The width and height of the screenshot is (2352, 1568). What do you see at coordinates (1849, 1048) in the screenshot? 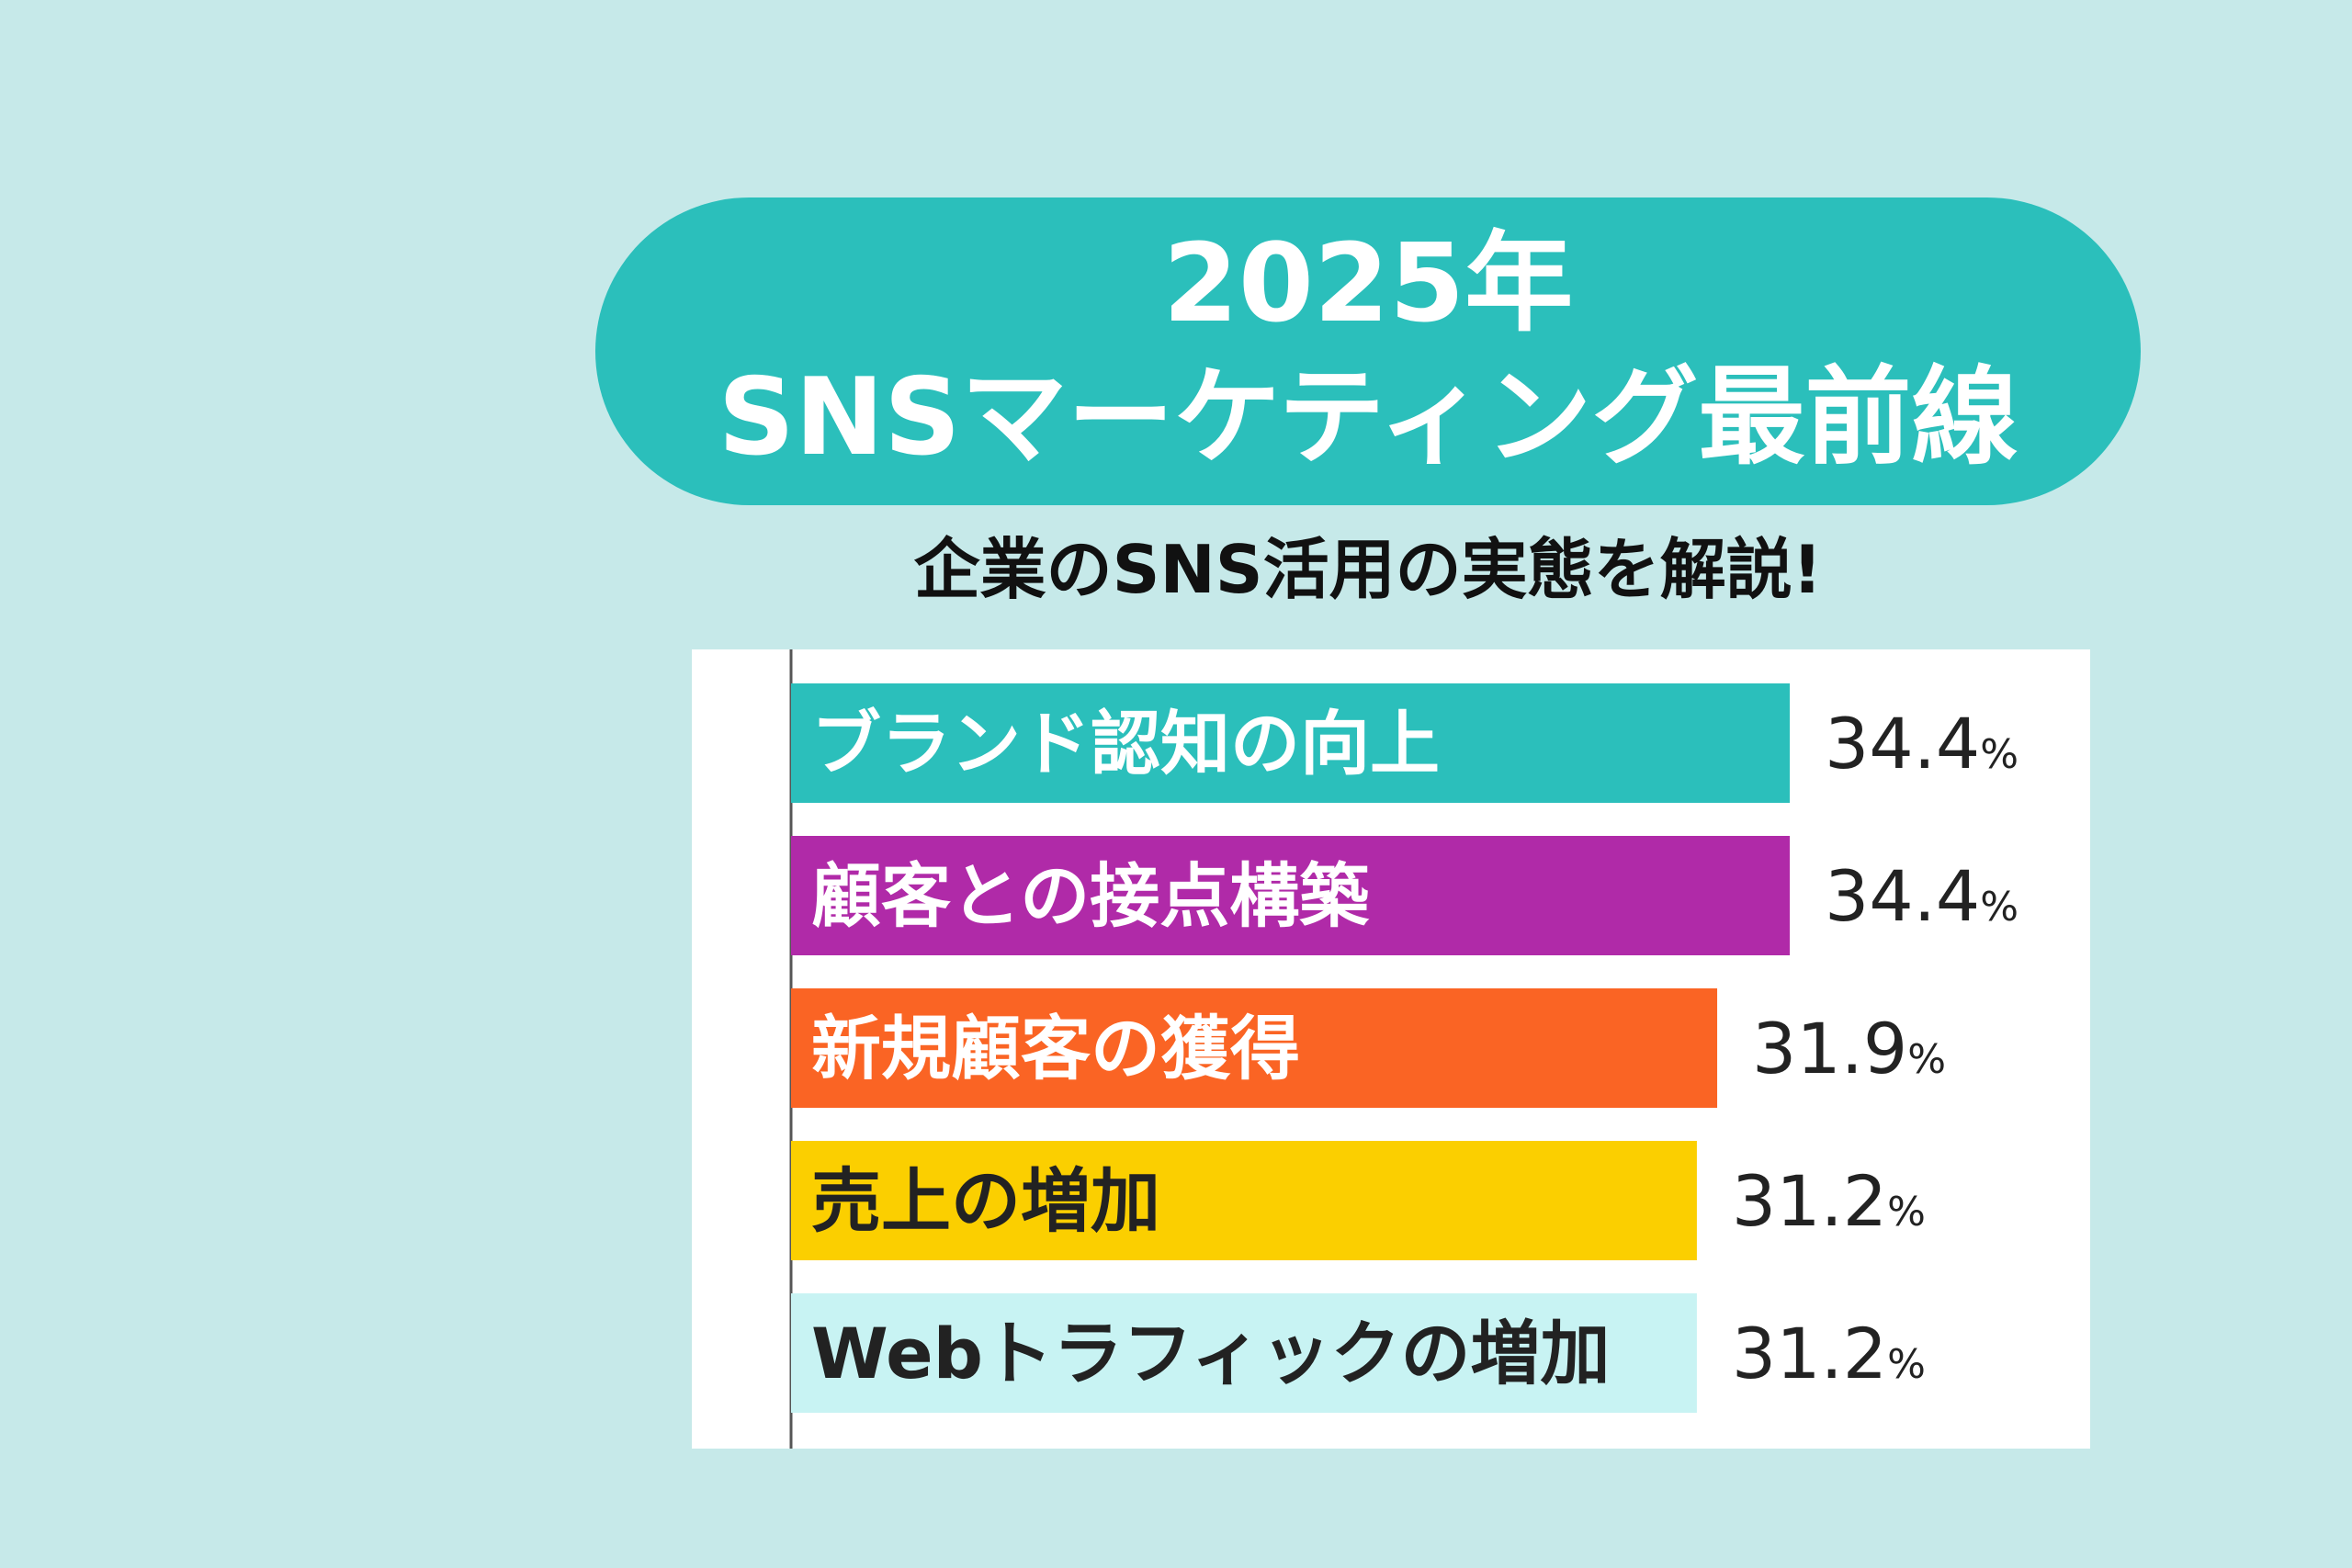
I see `value-label-3: 31.9%` at bounding box center [1849, 1048].